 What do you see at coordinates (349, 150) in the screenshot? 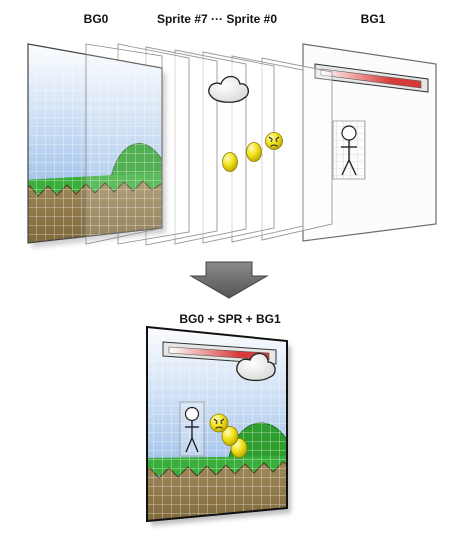
I see `stick-figure-tile` at bounding box center [349, 150].